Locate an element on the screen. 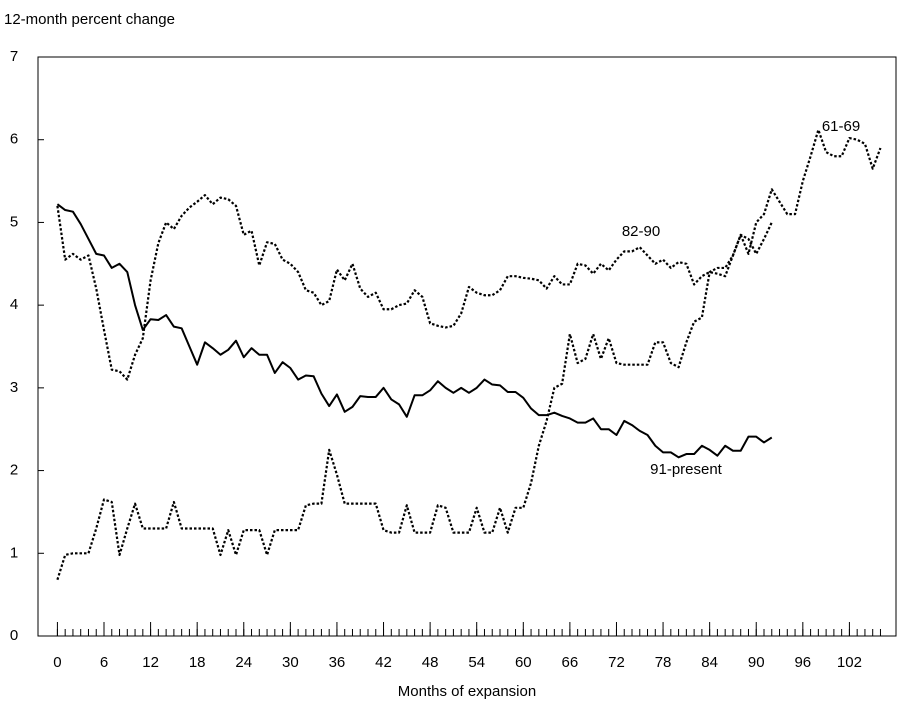 The width and height of the screenshot is (899, 709). x-tick-label: 0 is located at coordinates (57, 662).